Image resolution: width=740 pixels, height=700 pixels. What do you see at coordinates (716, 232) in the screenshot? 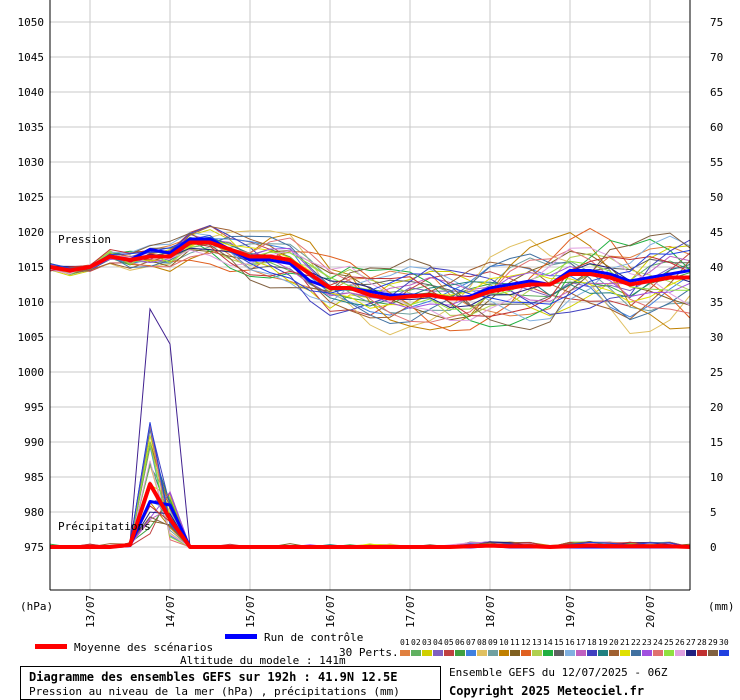
I see `right-tick-label: 45` at bounding box center [716, 232].